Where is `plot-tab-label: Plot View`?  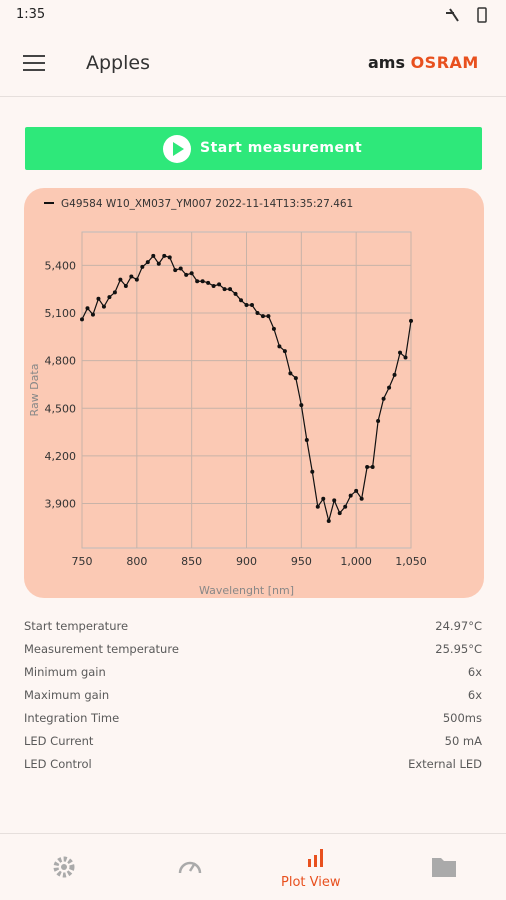 plot-tab-label: Plot View is located at coordinates (311, 882).